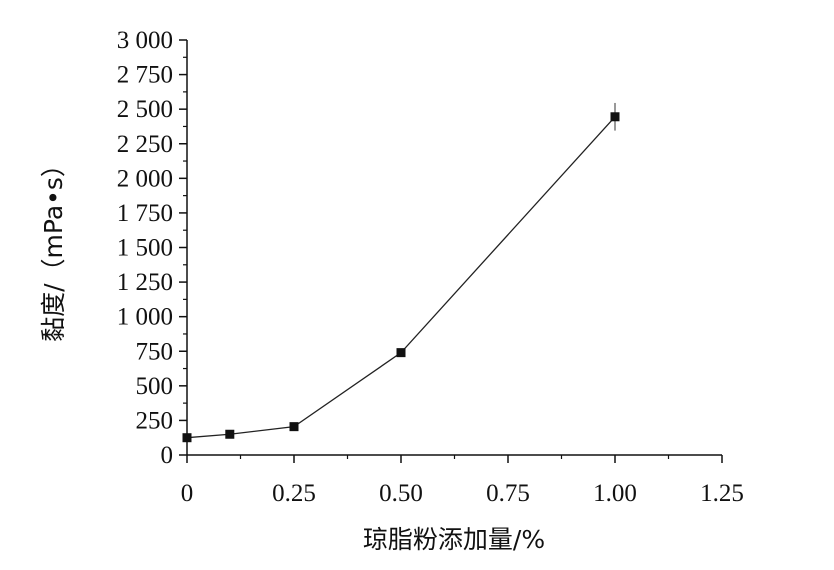 The image size is (834, 570). What do you see at coordinates (187, 493) in the screenshot?
I see `x-tick-label: 0` at bounding box center [187, 493].